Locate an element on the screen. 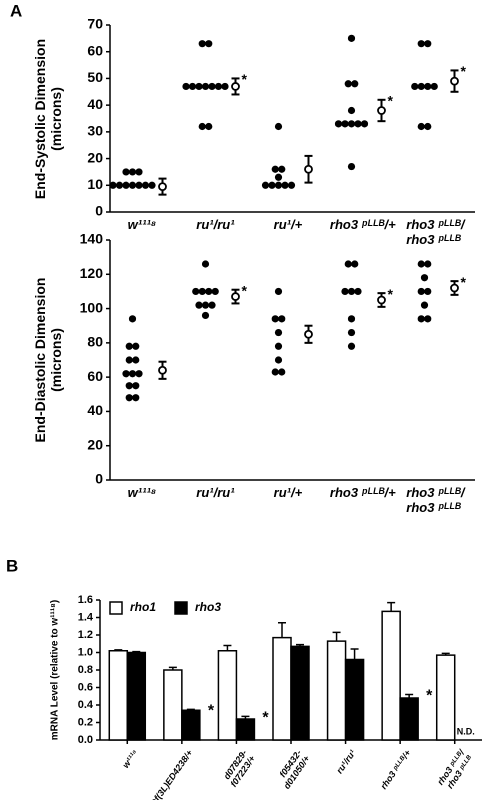  y-tick-label: 0.4 is located at coordinates (86, 705).